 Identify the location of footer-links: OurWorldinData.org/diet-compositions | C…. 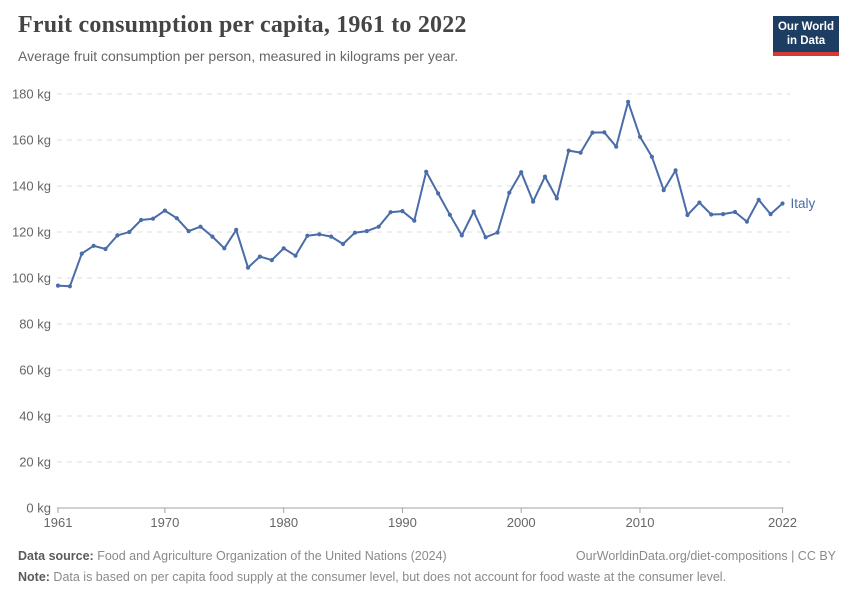
(706, 556).